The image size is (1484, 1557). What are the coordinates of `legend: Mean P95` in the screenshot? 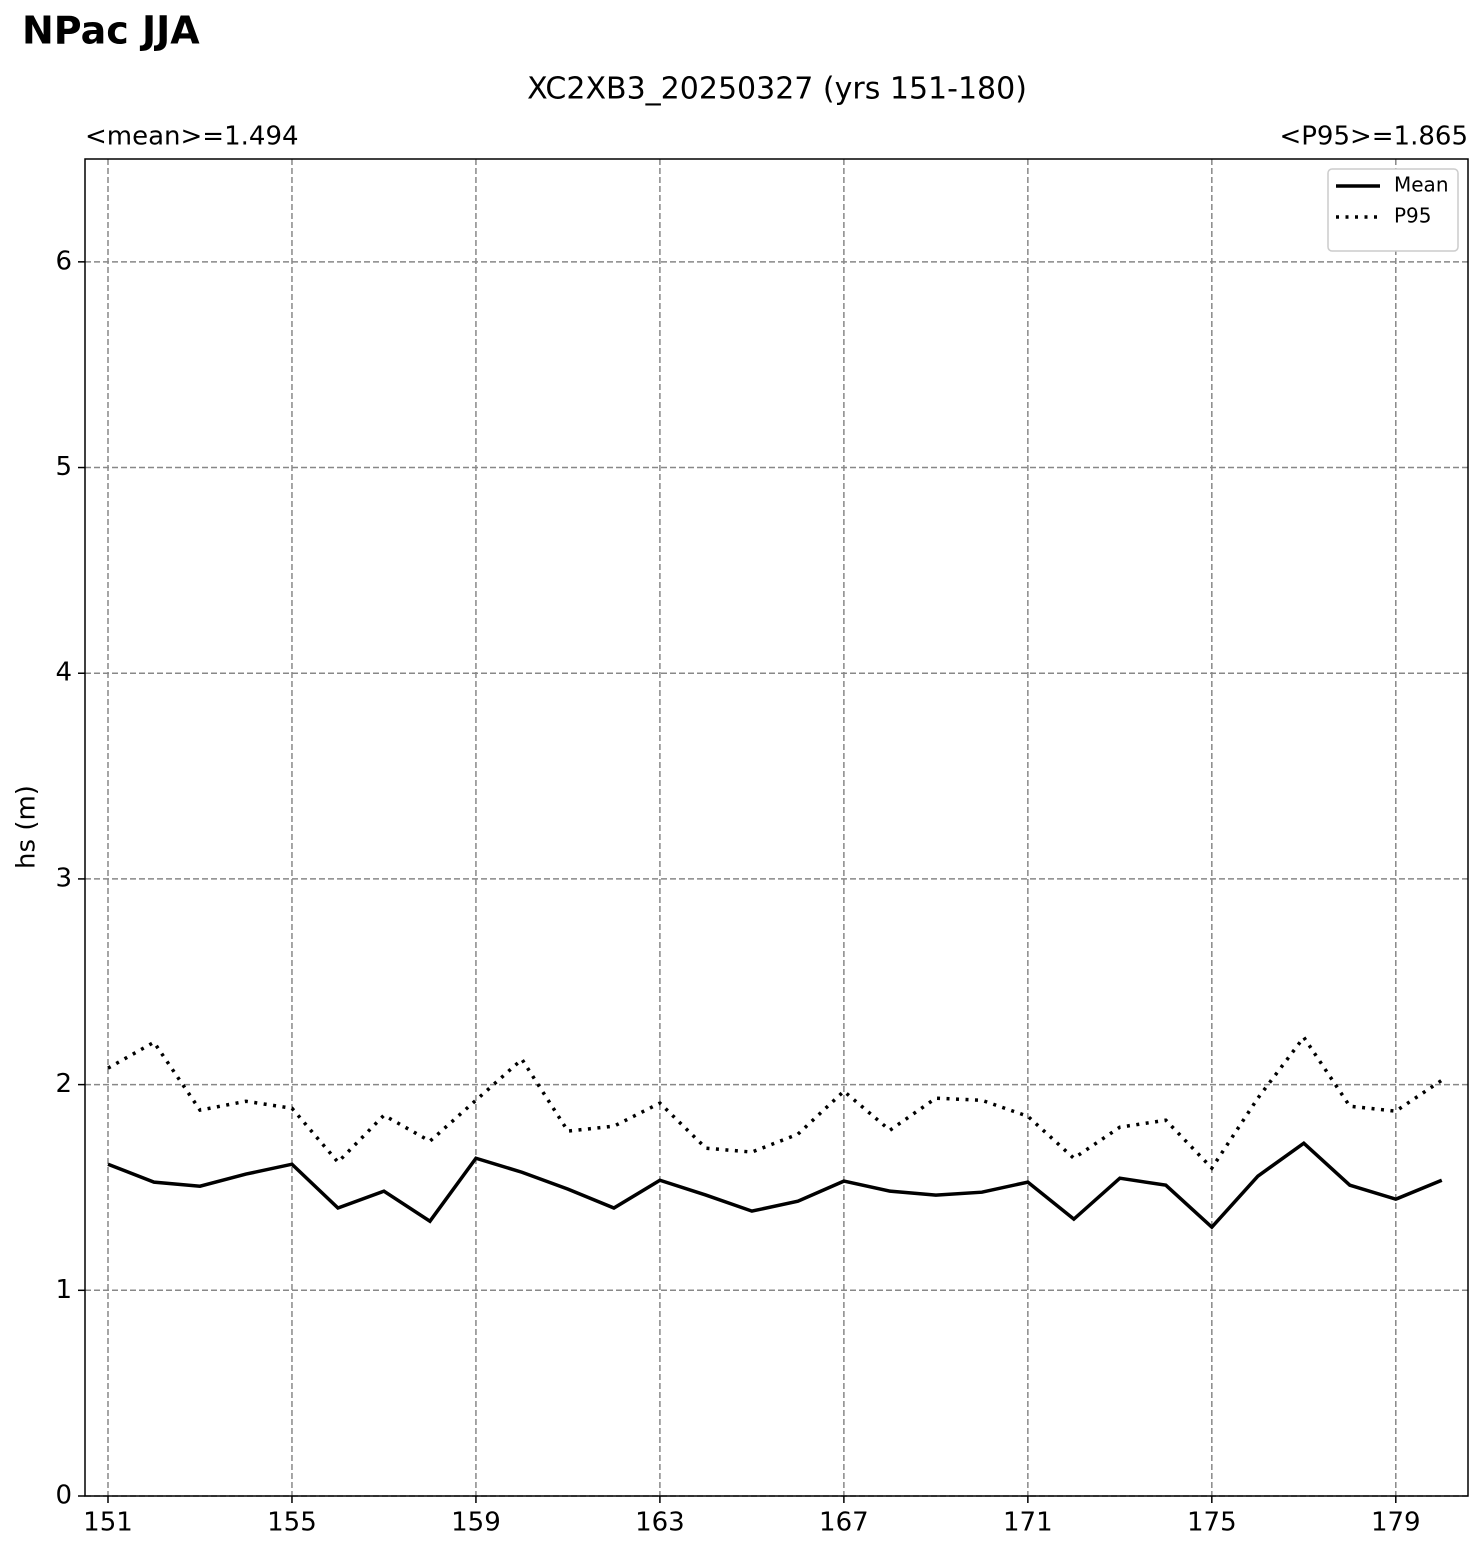 It's located at (1393, 210).